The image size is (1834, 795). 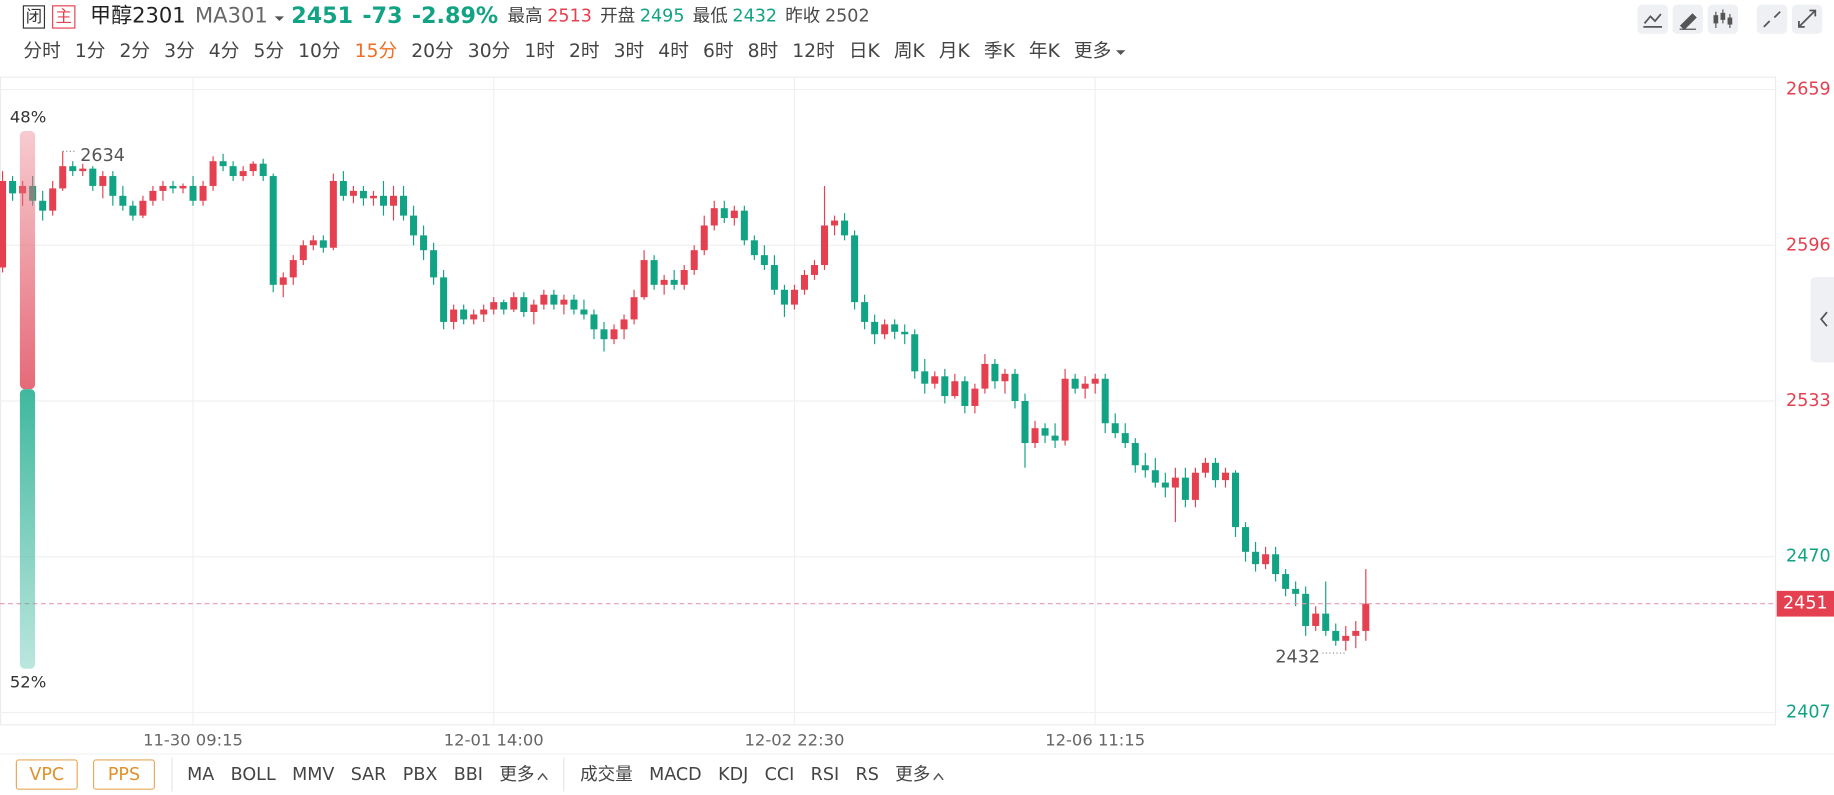 What do you see at coordinates (733, 775) in the screenshot?
I see `indicator-option: KDJ` at bounding box center [733, 775].